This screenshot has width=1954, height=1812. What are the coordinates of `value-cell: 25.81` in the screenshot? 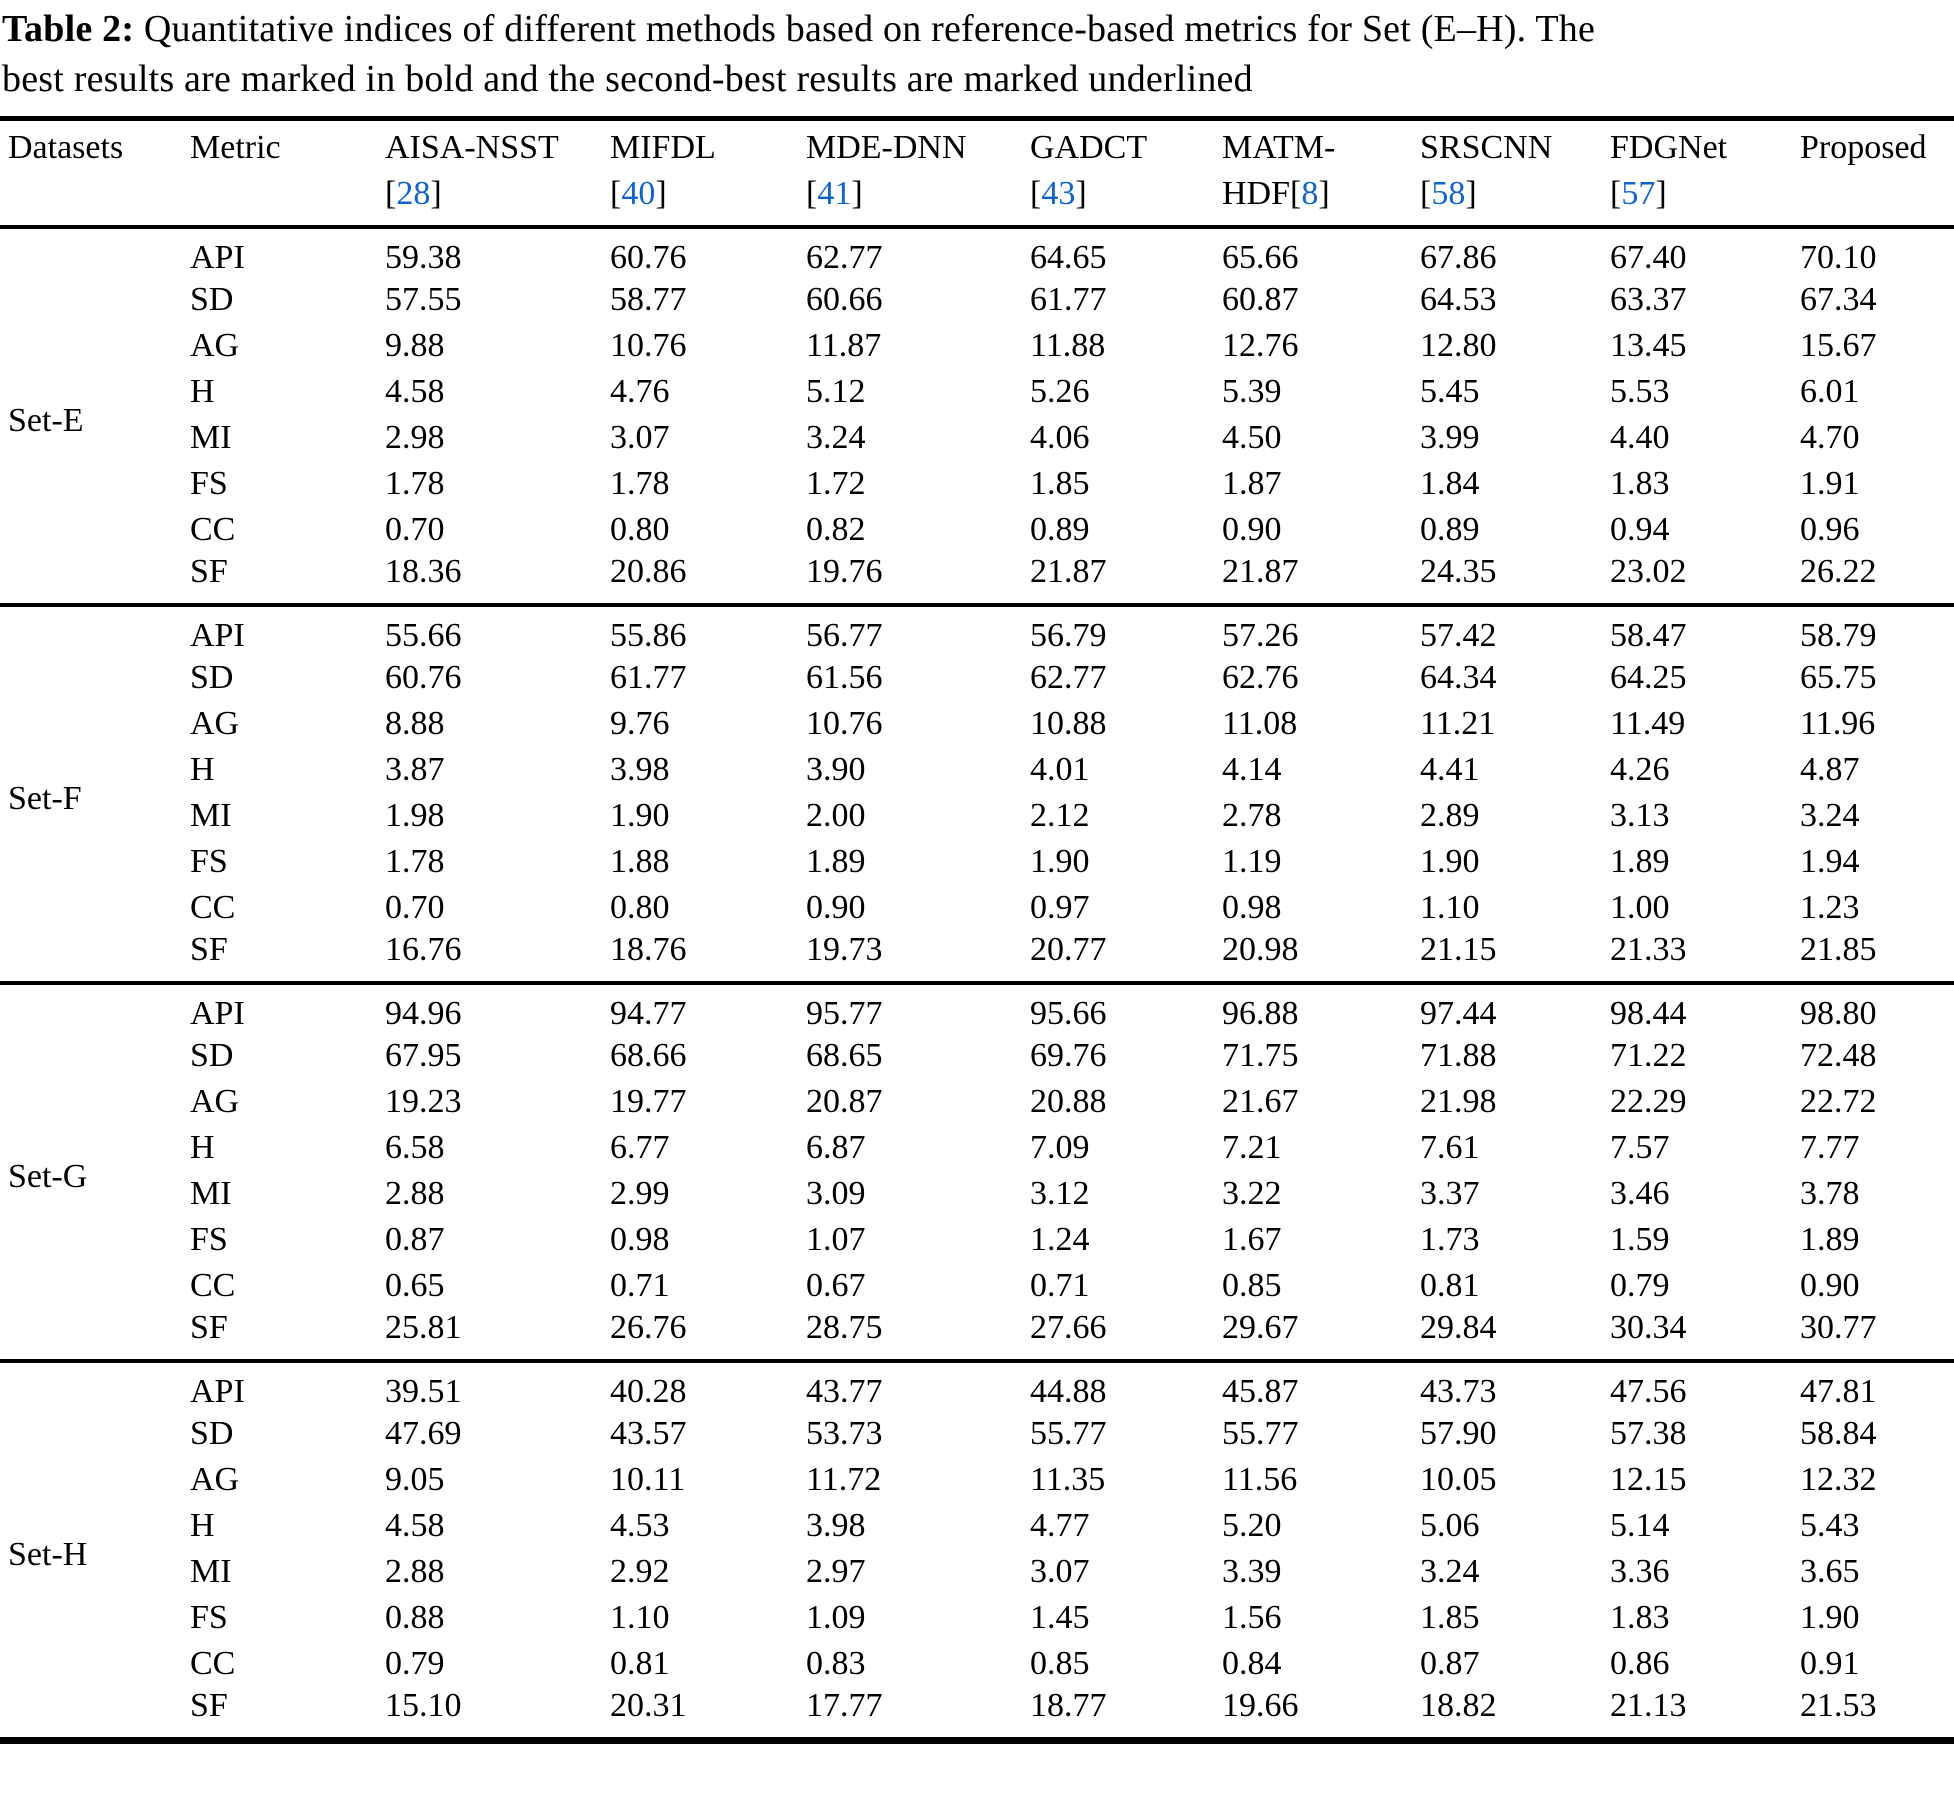 It's located at (423, 1327).